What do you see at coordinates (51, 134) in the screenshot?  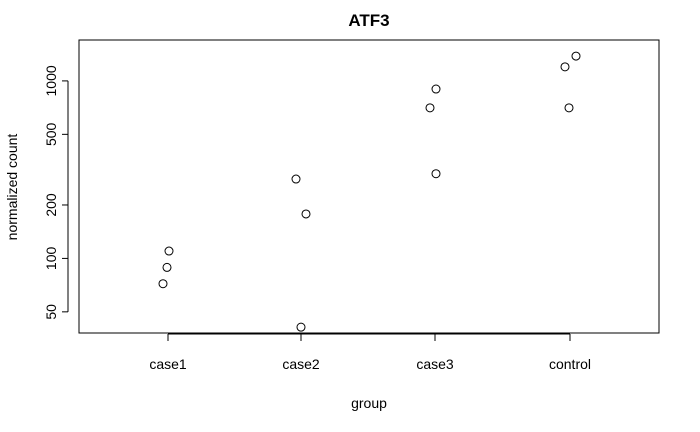 I see `y-tick-label: 500` at bounding box center [51, 134].